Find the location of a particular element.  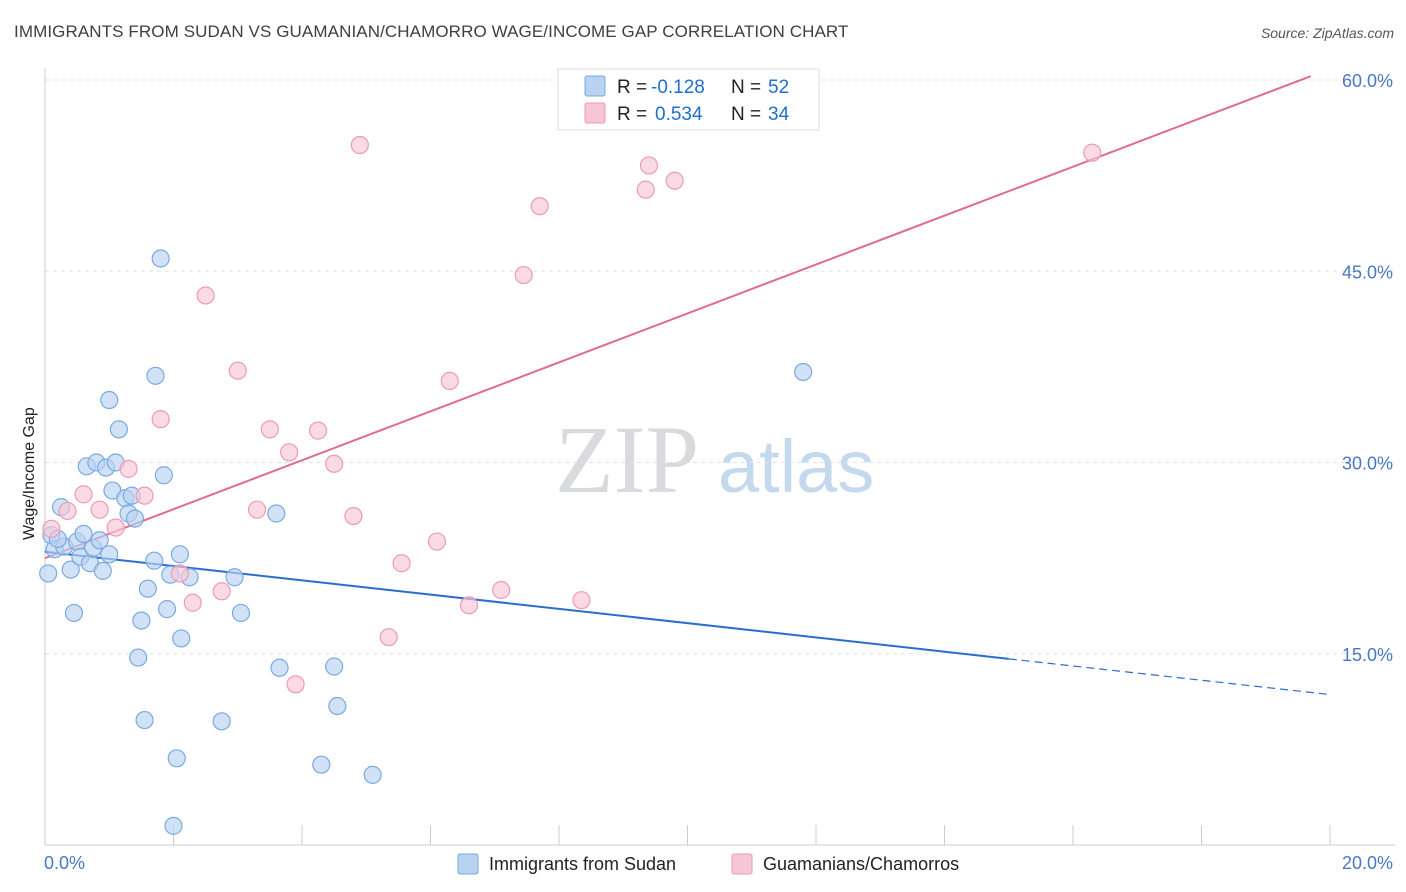

x-tick-label-0: 0.0% is located at coordinates (64, 863).